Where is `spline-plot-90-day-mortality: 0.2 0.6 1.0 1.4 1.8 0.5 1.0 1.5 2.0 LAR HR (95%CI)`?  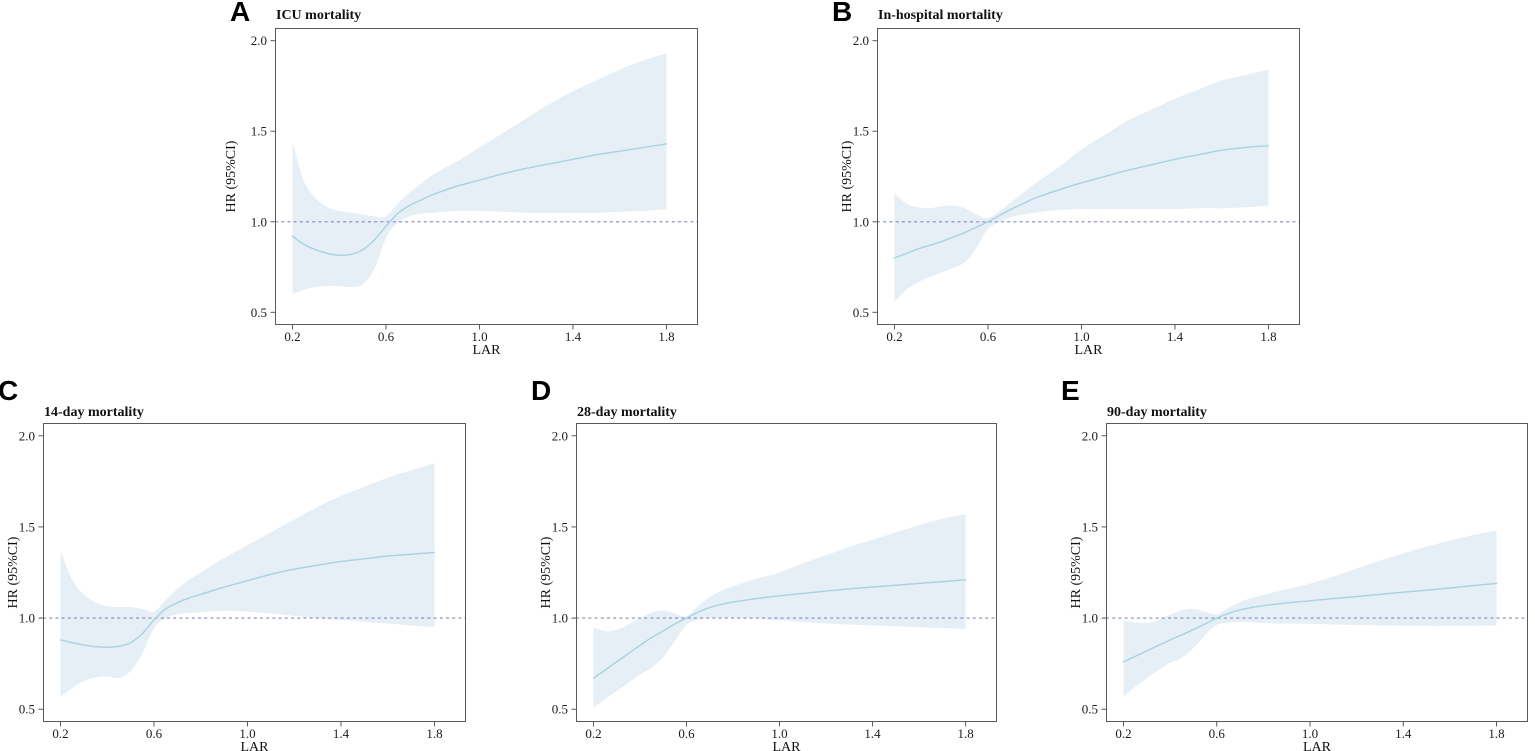 spline-plot-90-day-mortality: 0.2 0.6 1.0 1.4 1.8 0.5 1.0 1.5 2.0 LAR HR (95%CI) is located at coordinates (1298, 587).